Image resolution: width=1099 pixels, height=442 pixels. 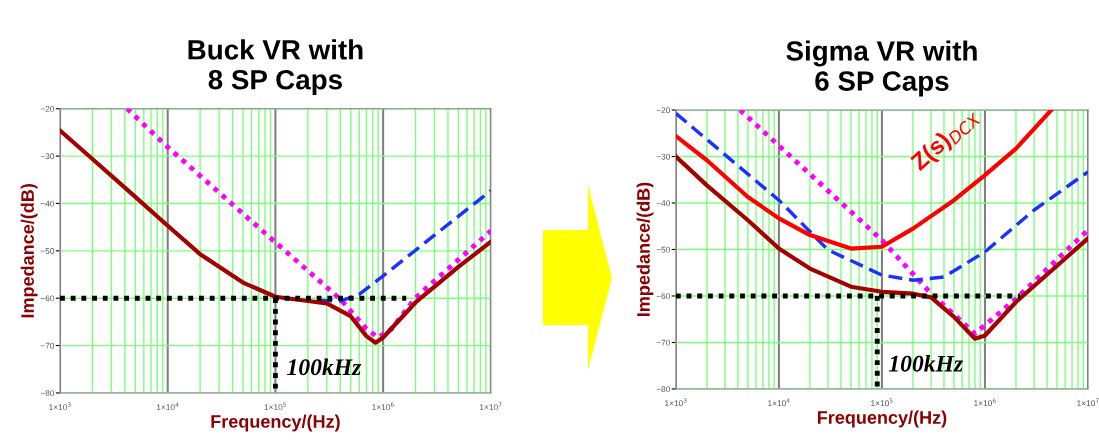 What do you see at coordinates (881, 68) in the screenshot?
I see `chart-title: Sigma VR with 6 SP Caps` at bounding box center [881, 68].